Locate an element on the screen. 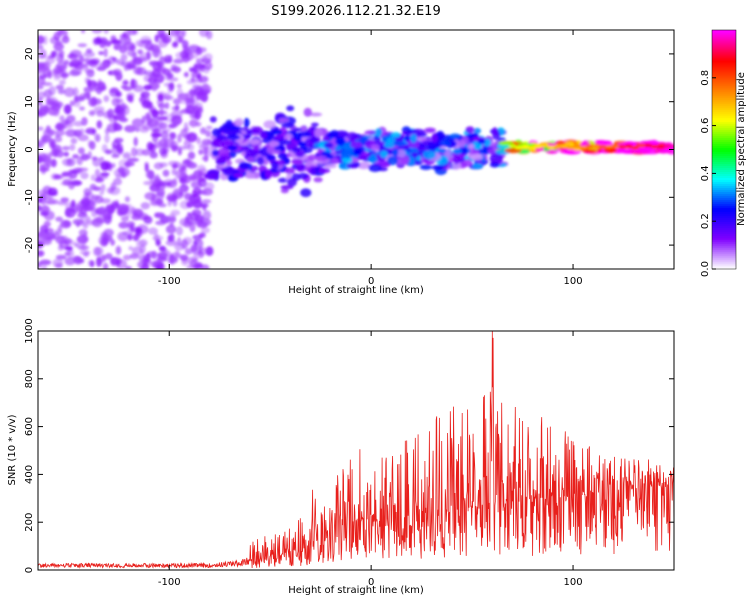 The image size is (750, 600). colorbar-tick-label: 0.4 is located at coordinates (705, 173).